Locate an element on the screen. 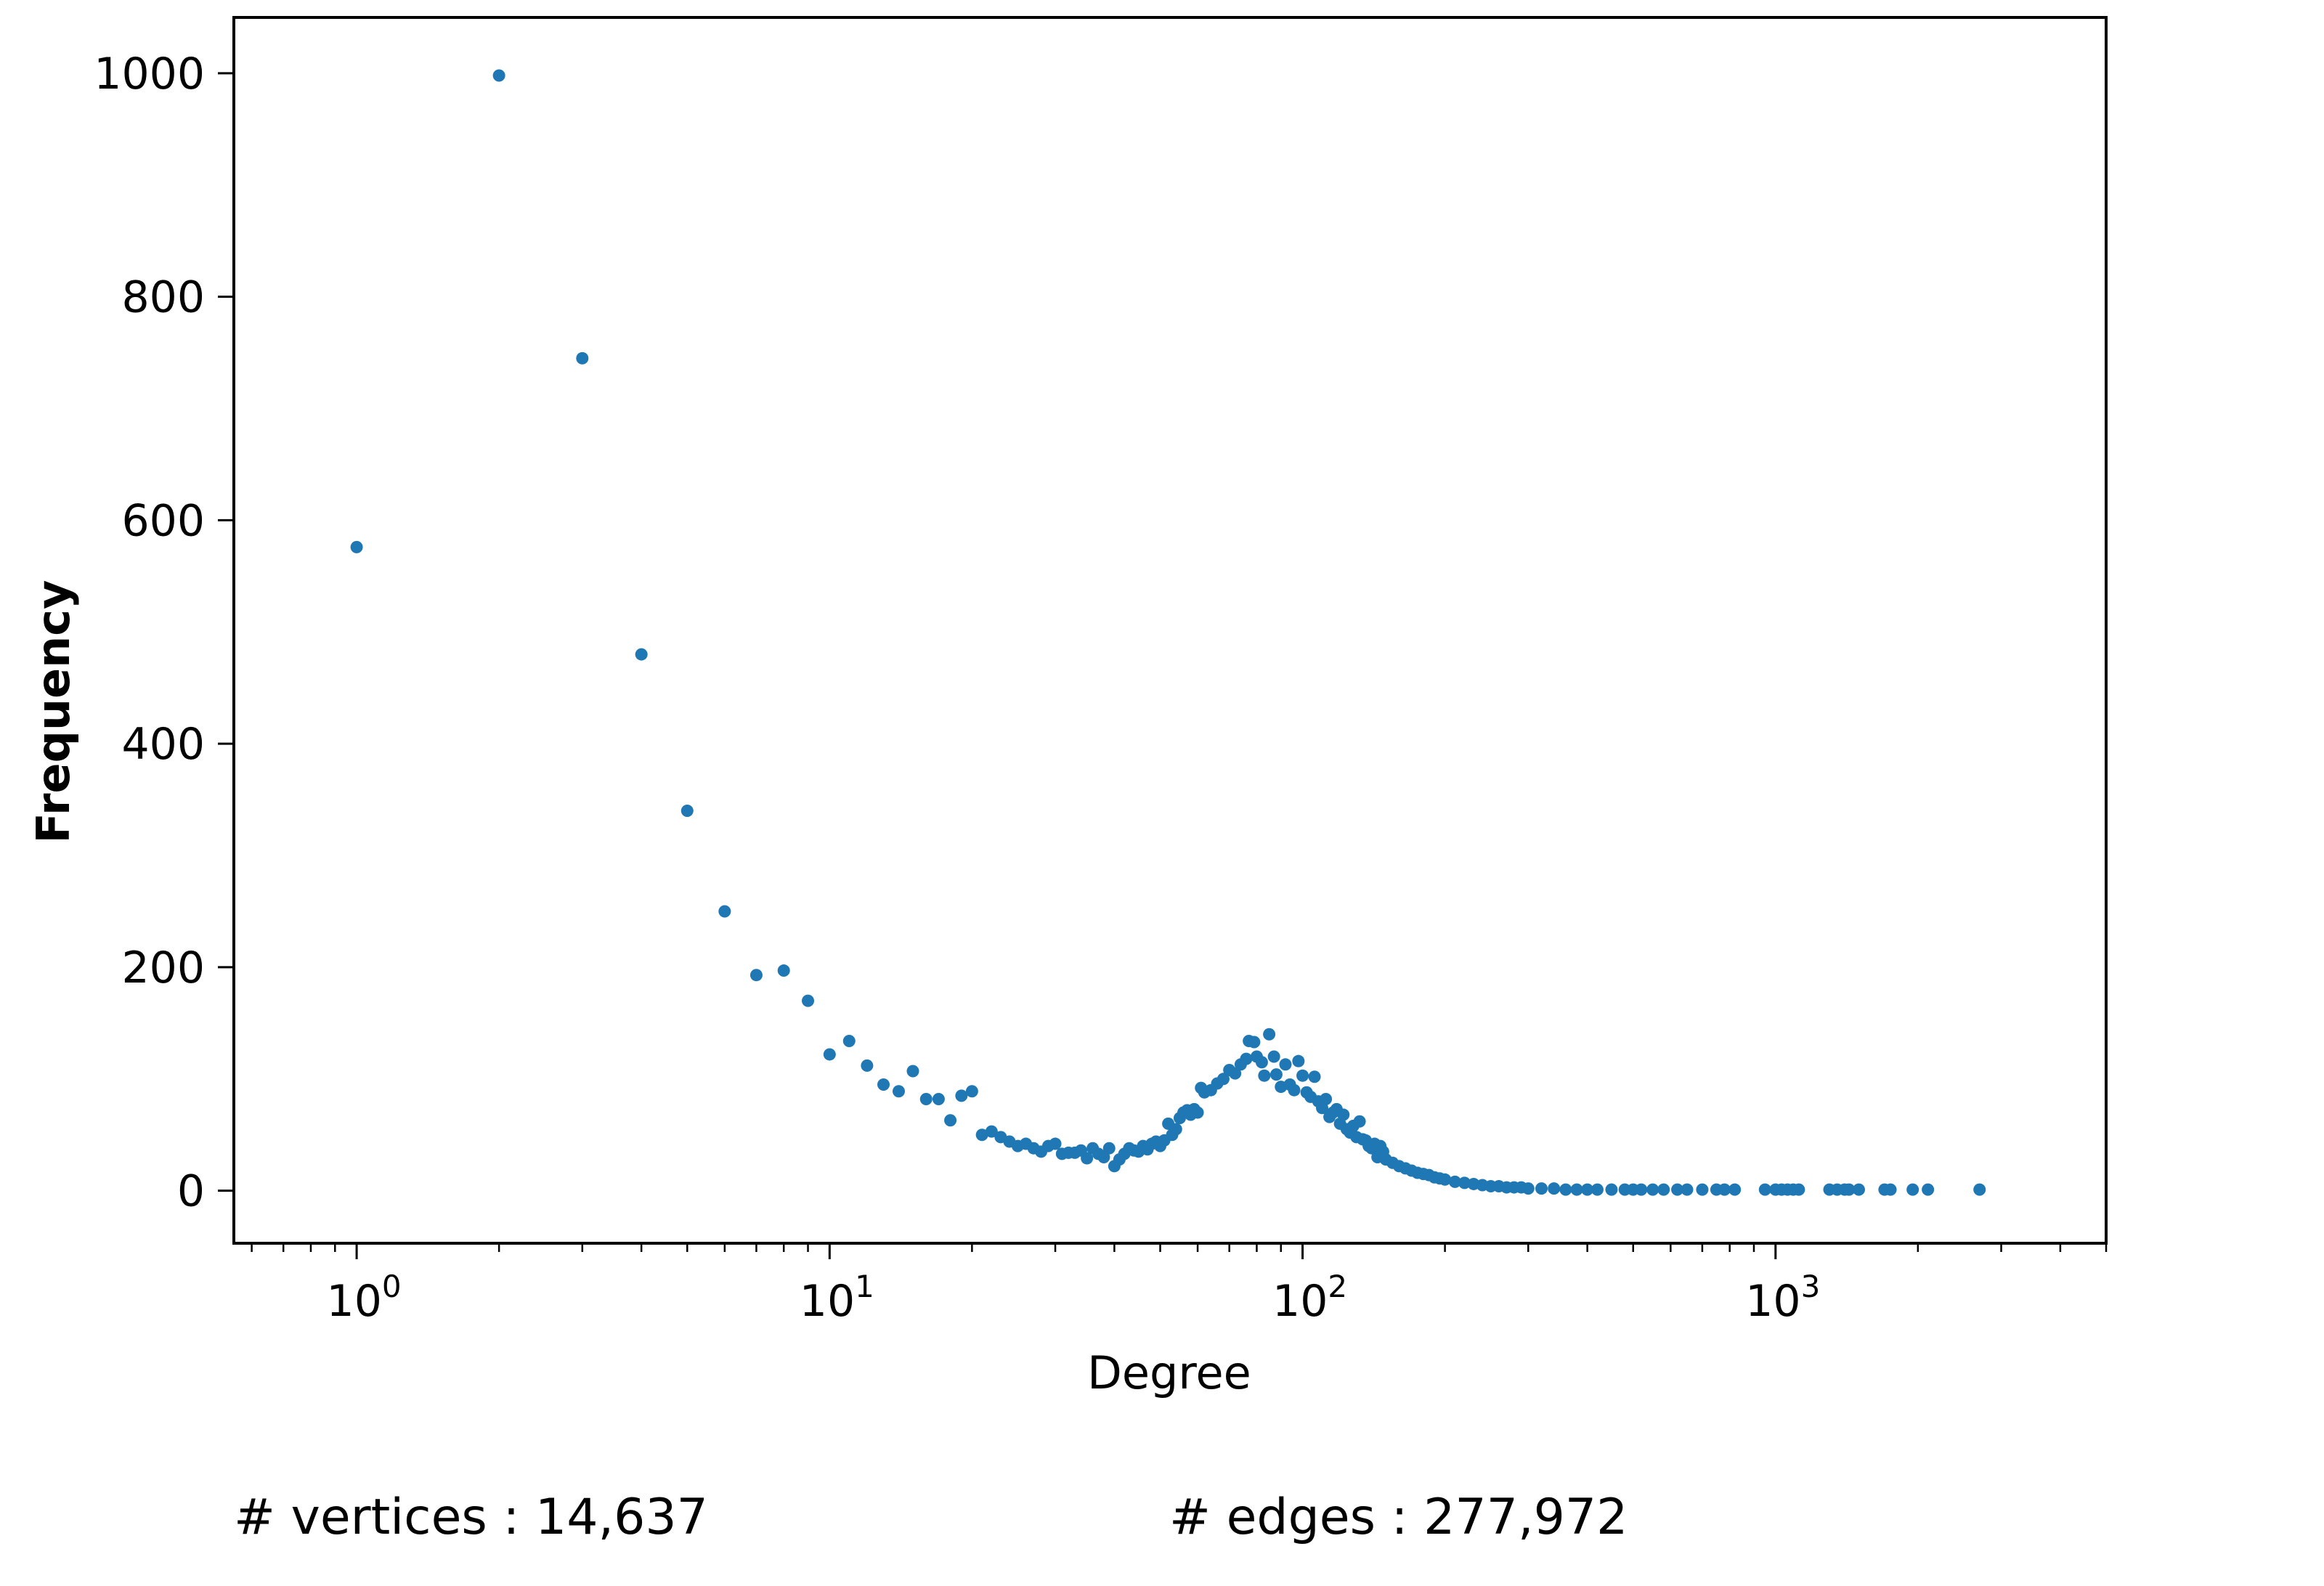 The height and width of the screenshot is (1586, 2324). x-tick-label: 10³ is located at coordinates (1782, 1298).